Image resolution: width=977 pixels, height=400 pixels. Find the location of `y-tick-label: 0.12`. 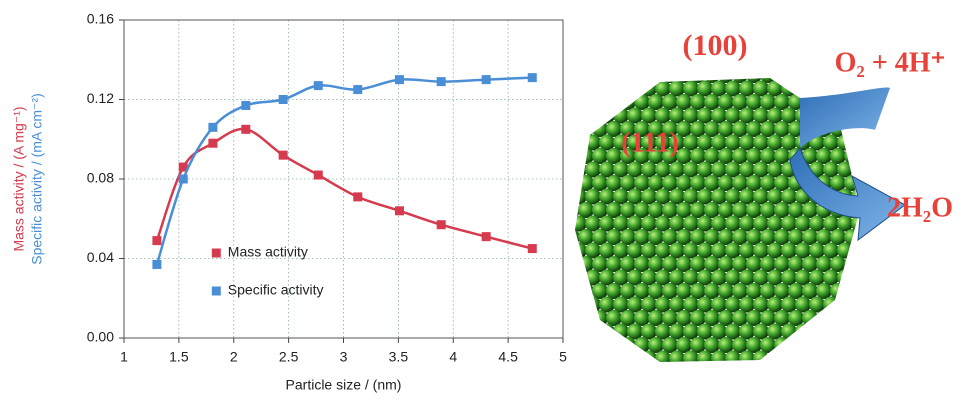

y-tick-label: 0.12 is located at coordinates (100, 98).